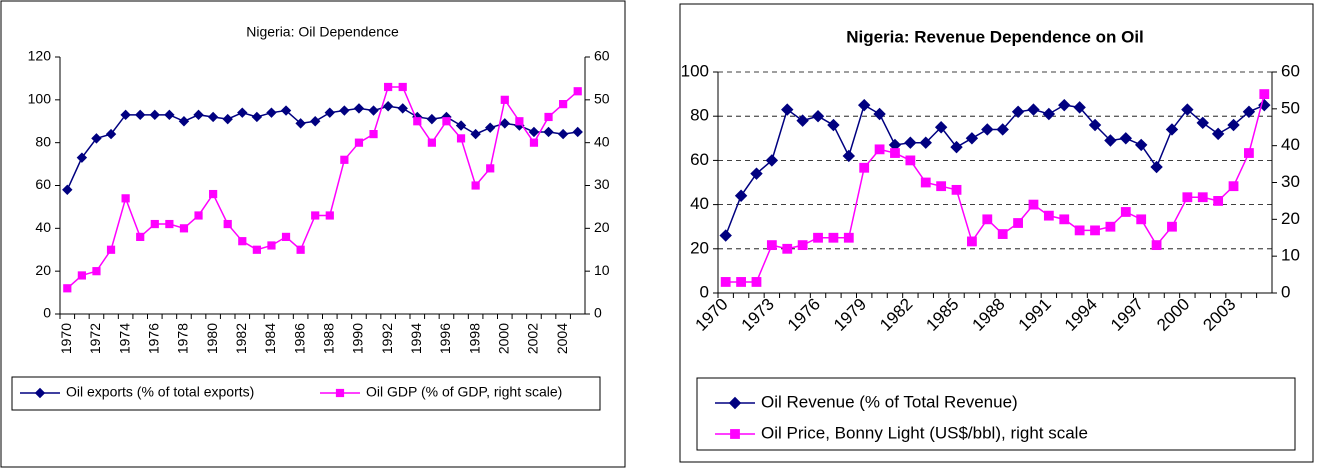 The width and height of the screenshot is (1317, 468). I want to click on x-tick-label: 1990, so click(358, 338).